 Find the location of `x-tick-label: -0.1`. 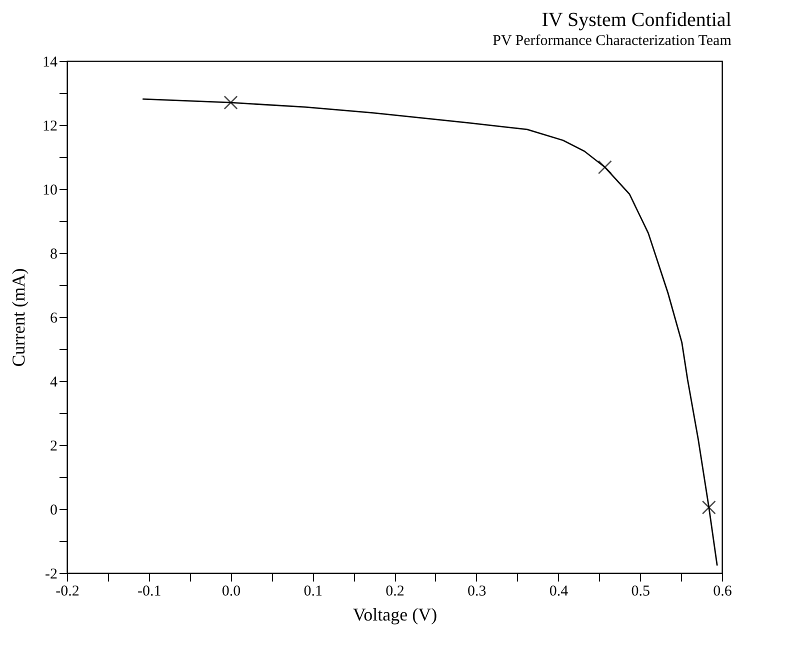

x-tick-label: -0.1 is located at coordinates (150, 592).